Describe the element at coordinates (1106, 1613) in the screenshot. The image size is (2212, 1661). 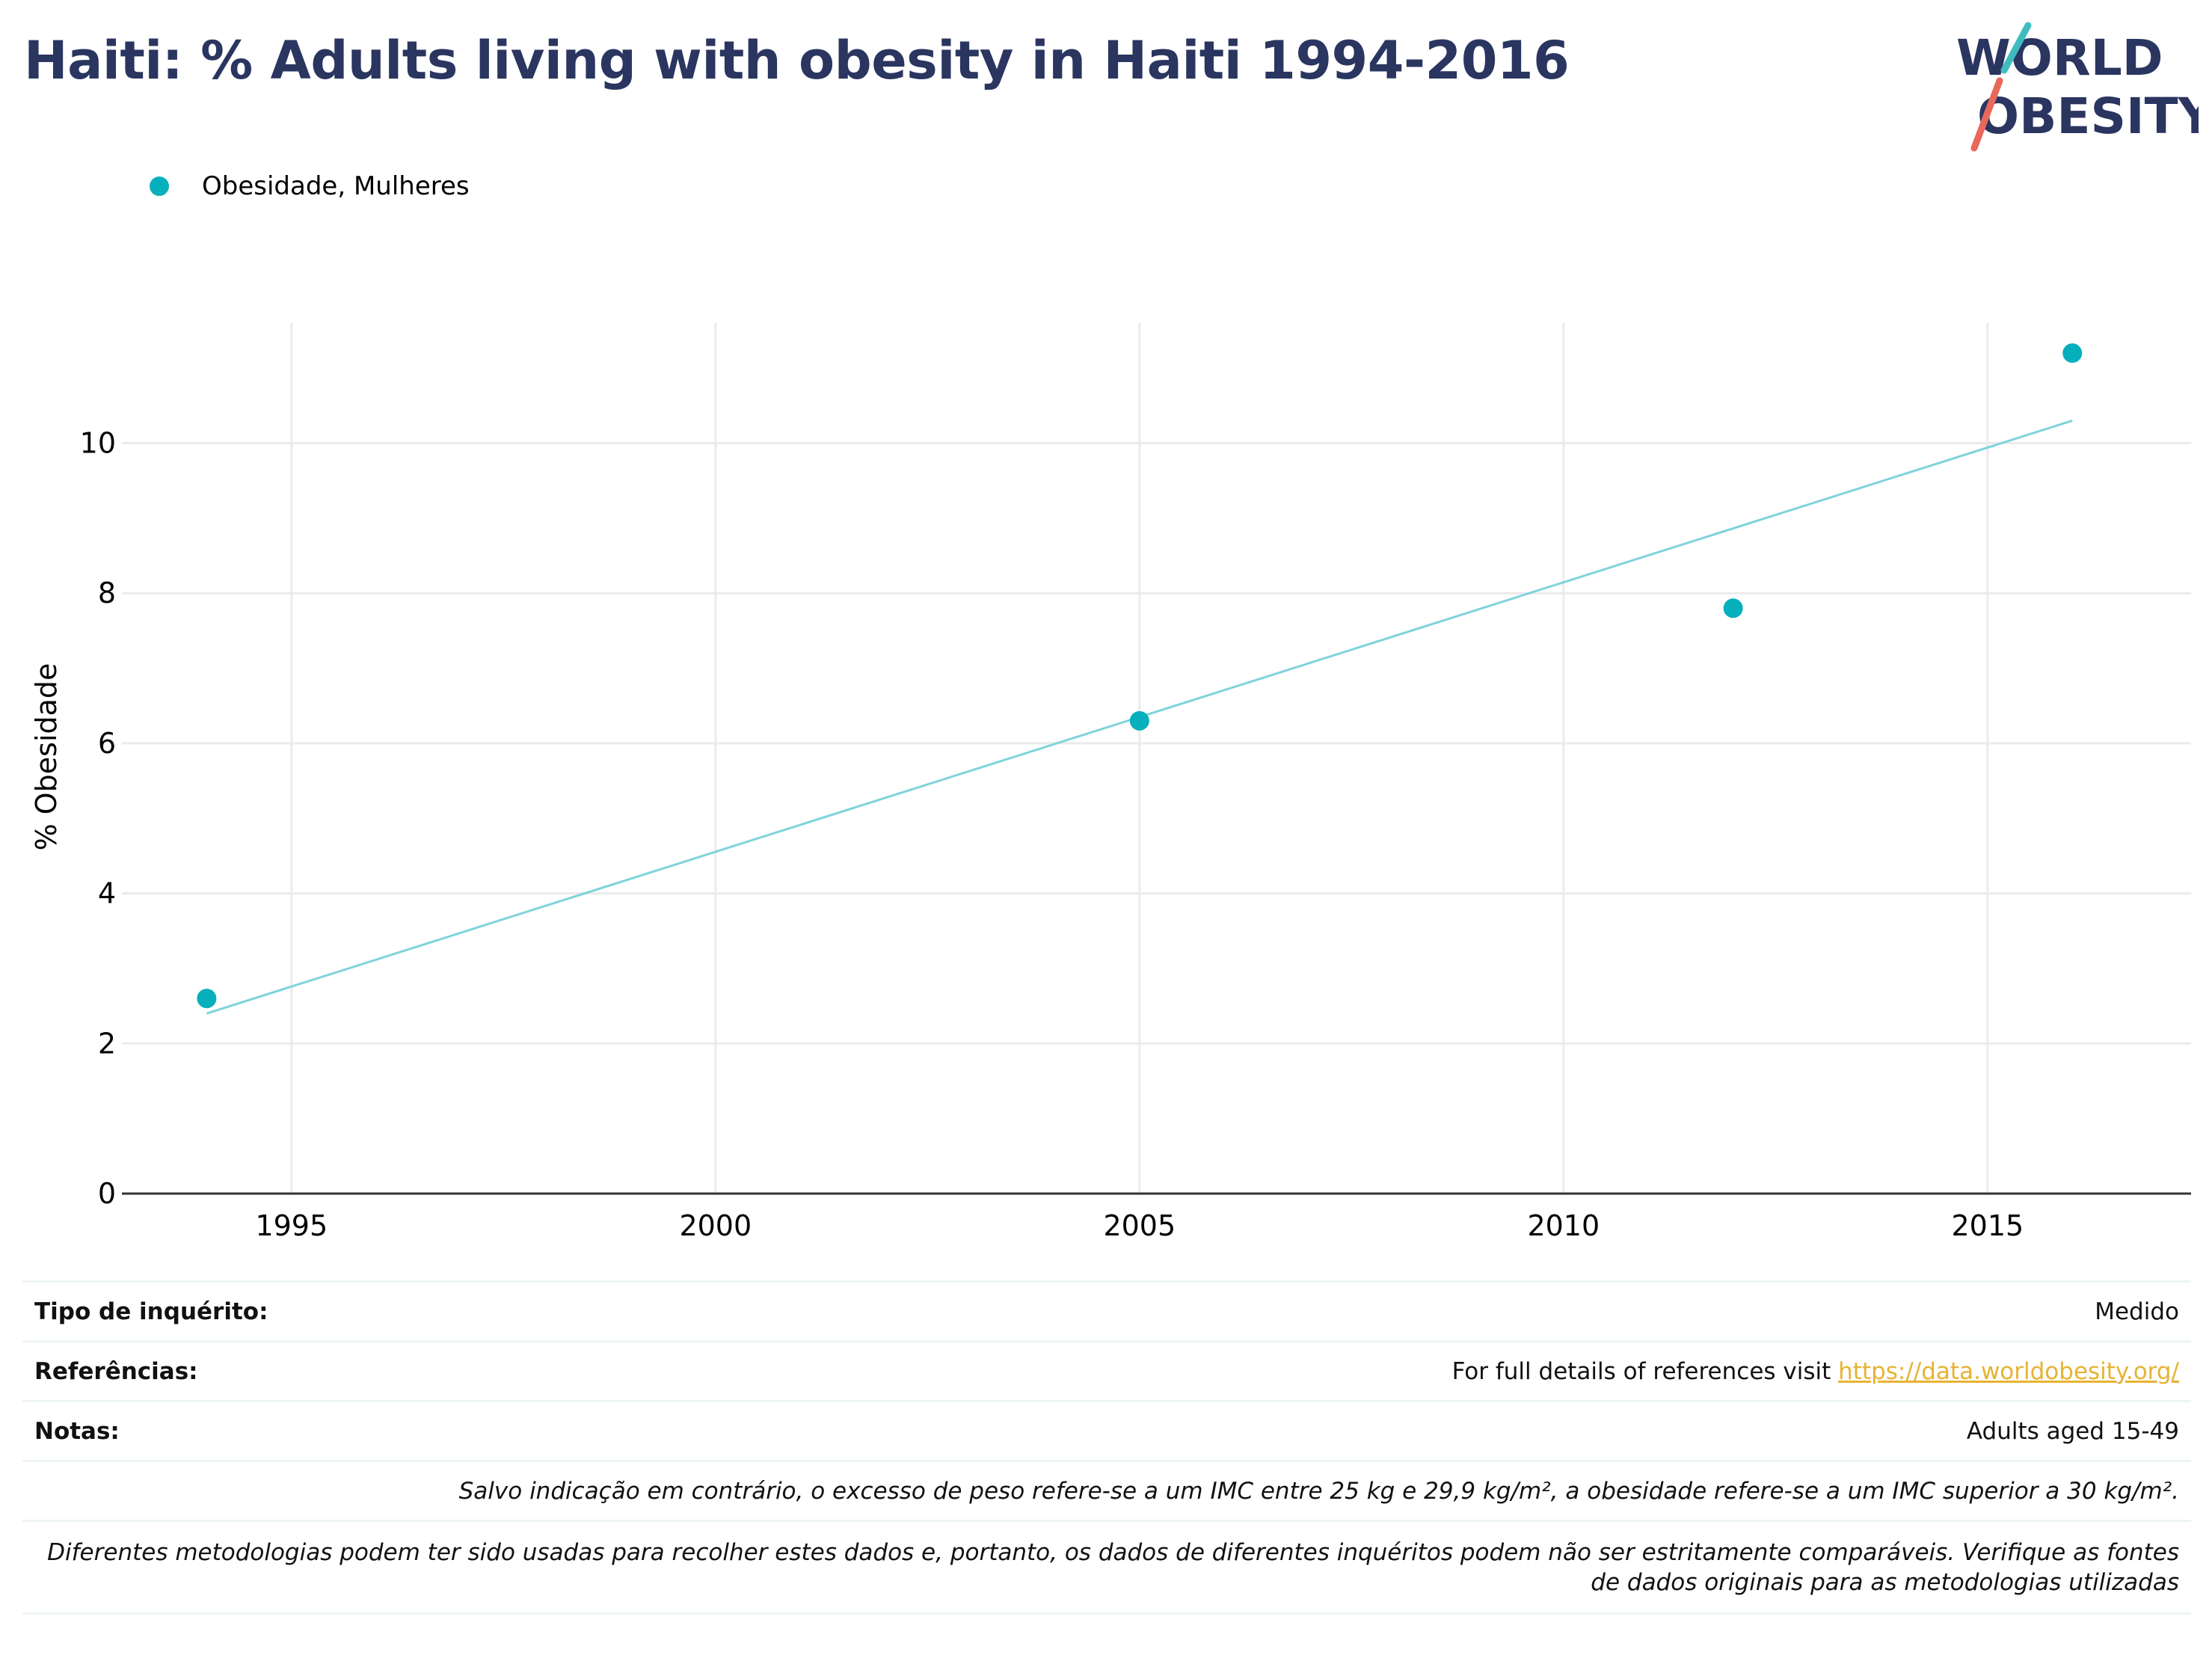
I see `info-table-bottom-border` at that location.